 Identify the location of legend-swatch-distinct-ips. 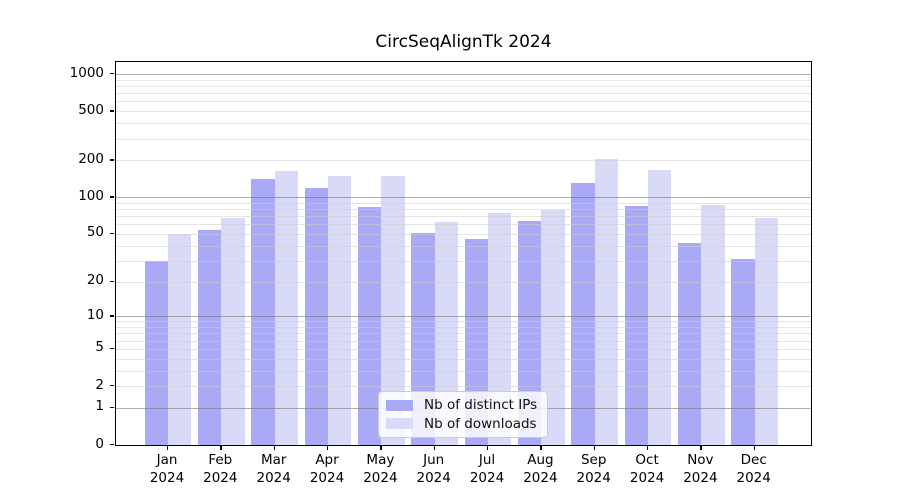
(399, 405).